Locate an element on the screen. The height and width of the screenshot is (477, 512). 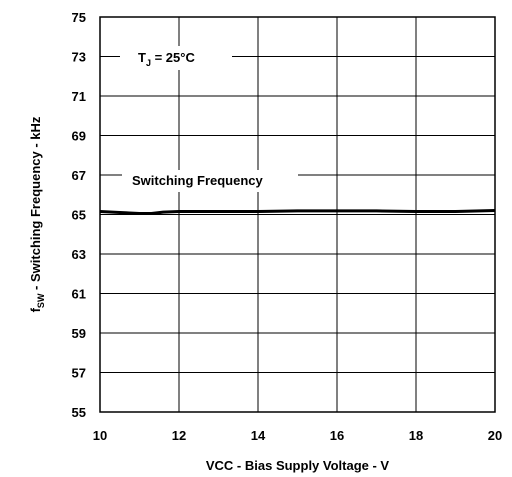
y-tick-label: 55 is located at coordinates (79, 412).